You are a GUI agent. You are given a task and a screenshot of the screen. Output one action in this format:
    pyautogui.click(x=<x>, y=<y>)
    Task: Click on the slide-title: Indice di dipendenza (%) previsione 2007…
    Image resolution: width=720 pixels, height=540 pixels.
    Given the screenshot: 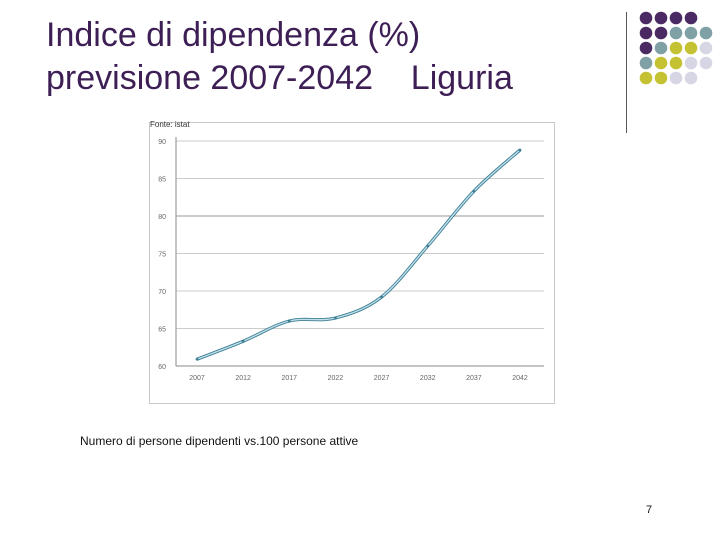 What is the action you would take?
    pyautogui.click(x=336, y=57)
    